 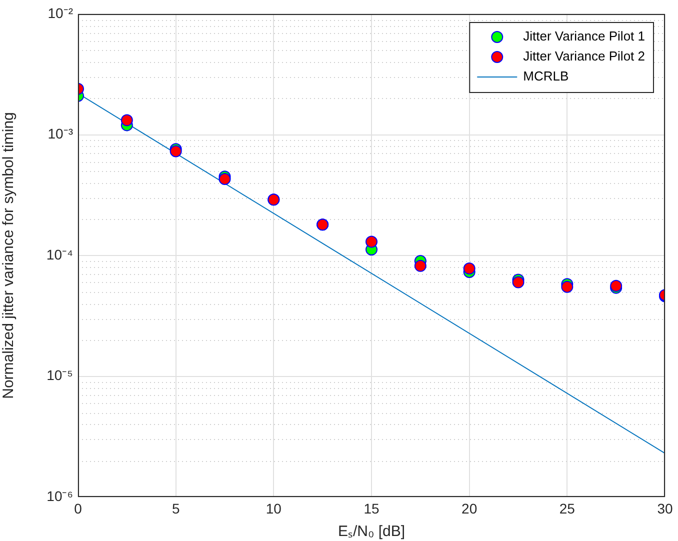 What do you see at coordinates (78, 508) in the screenshot?
I see `x-tick-label: 0` at bounding box center [78, 508].